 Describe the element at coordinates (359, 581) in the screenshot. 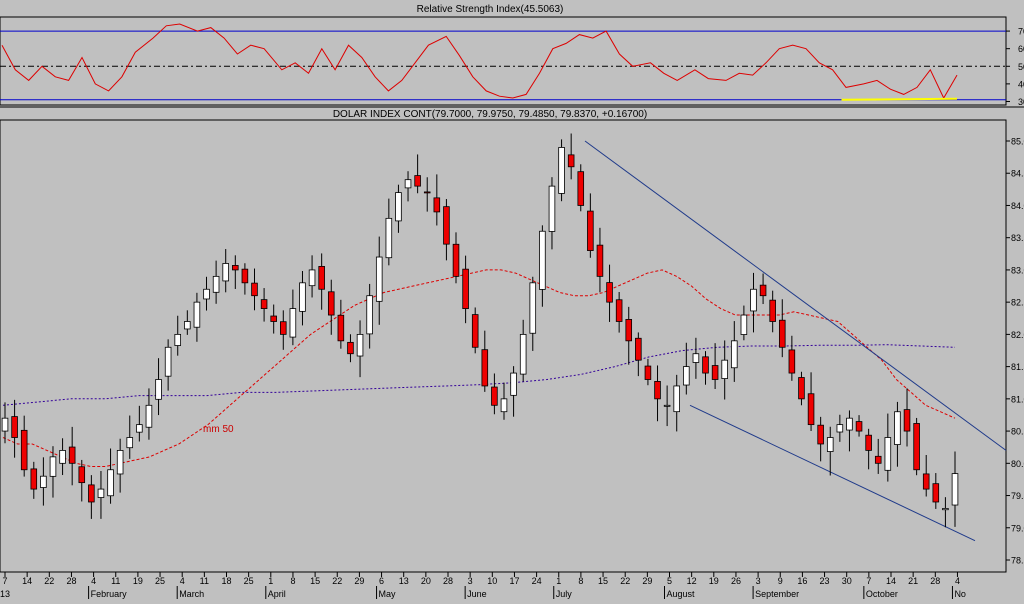

I see `x-tick-label: 29` at that location.